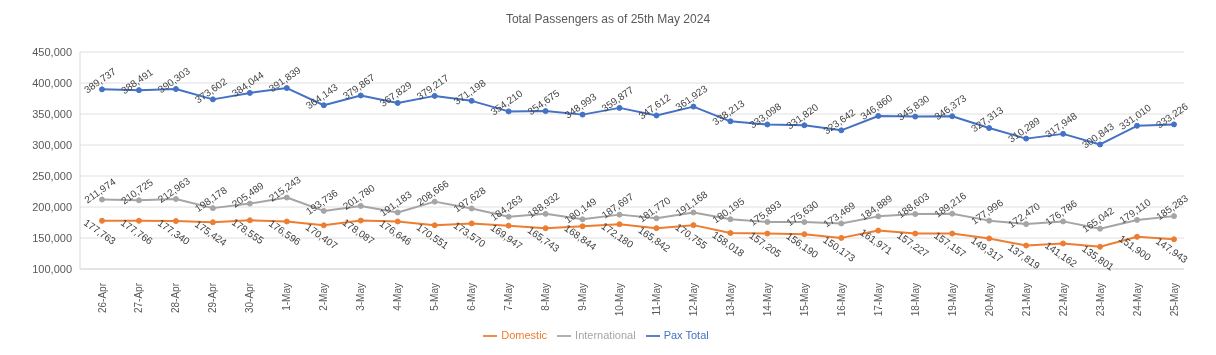 Image resolution: width=1216 pixels, height=355 pixels. Describe the element at coordinates (804, 300) in the screenshot. I see `x-tick-label: 15-May` at that location.